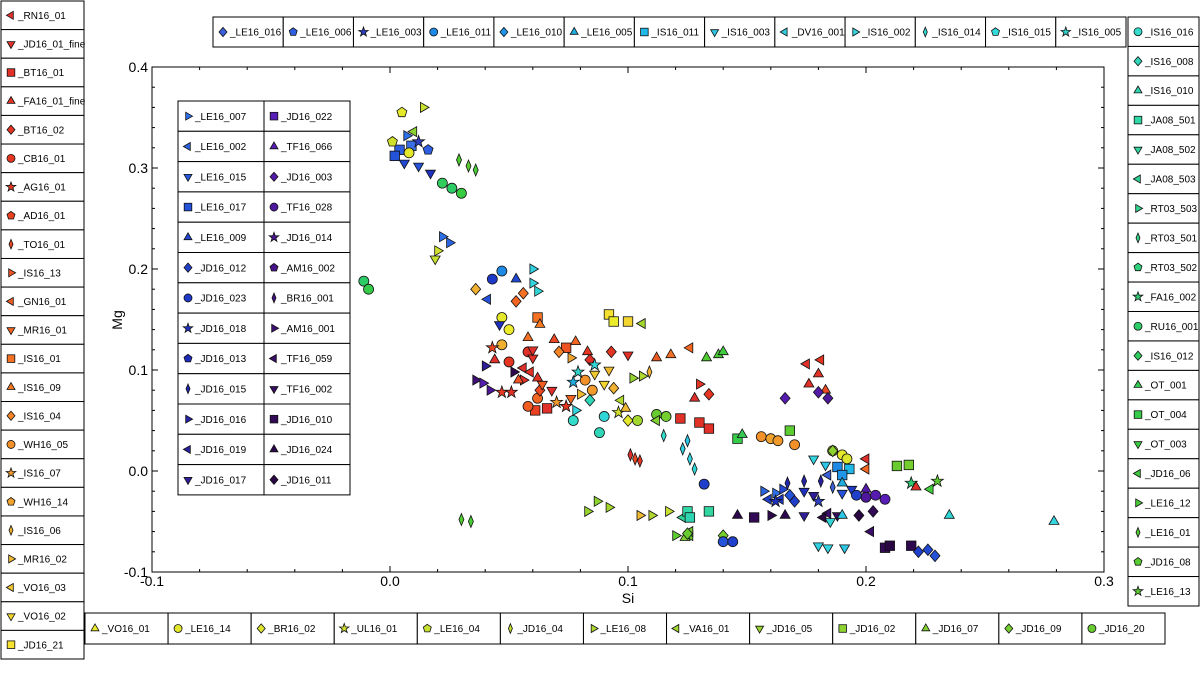  What do you see at coordinates (39, 531) in the screenshot?
I see `legend-label: _IS16_06` at bounding box center [39, 531].